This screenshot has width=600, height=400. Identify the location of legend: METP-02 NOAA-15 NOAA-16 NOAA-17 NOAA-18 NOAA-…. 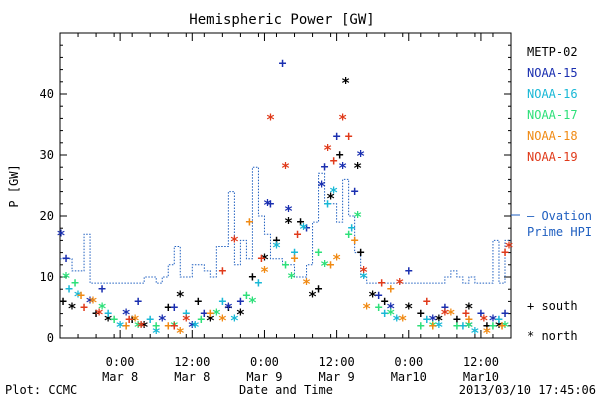
(552, 104).